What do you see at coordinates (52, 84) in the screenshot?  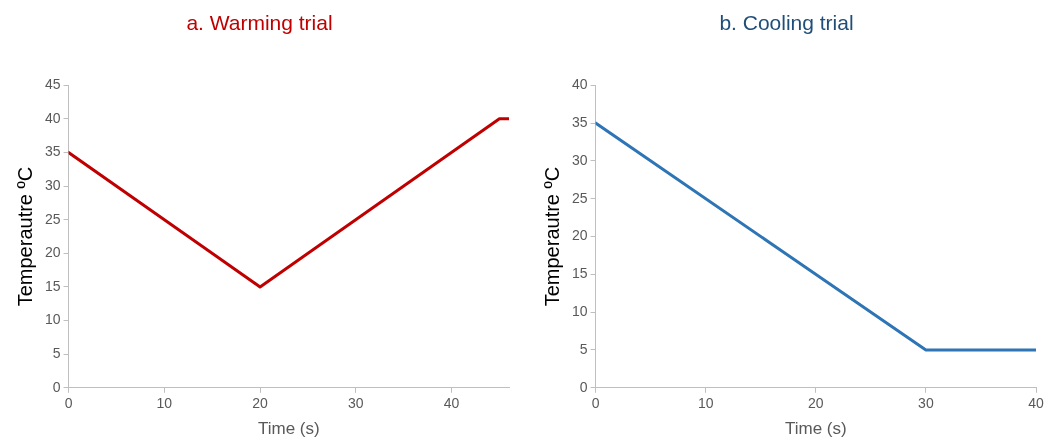 I see `y-tick-label: 45` at bounding box center [52, 84].